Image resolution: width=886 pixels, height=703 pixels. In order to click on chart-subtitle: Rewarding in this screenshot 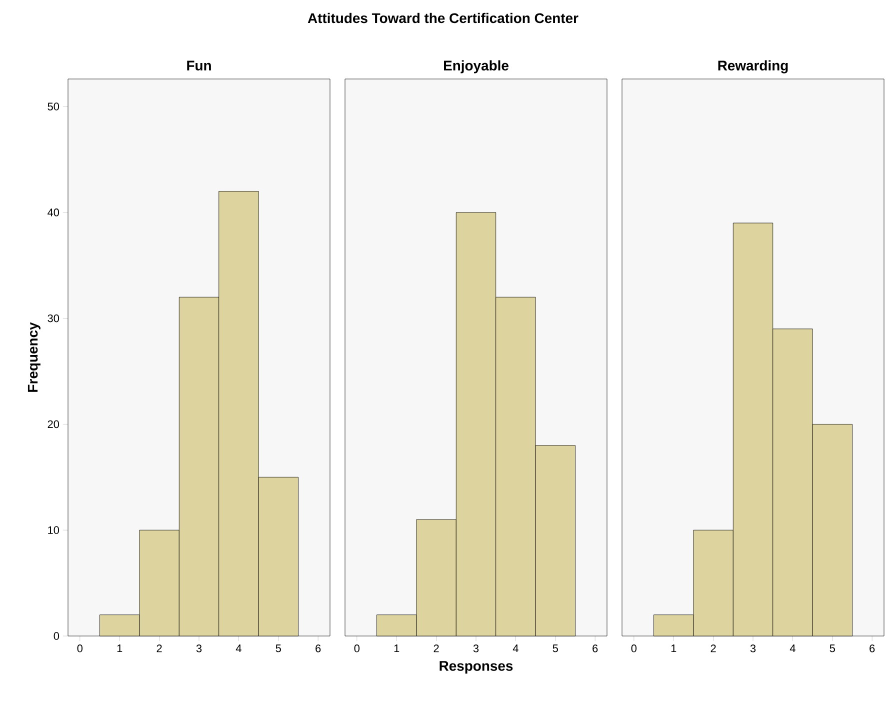, I will do `click(753, 67)`.